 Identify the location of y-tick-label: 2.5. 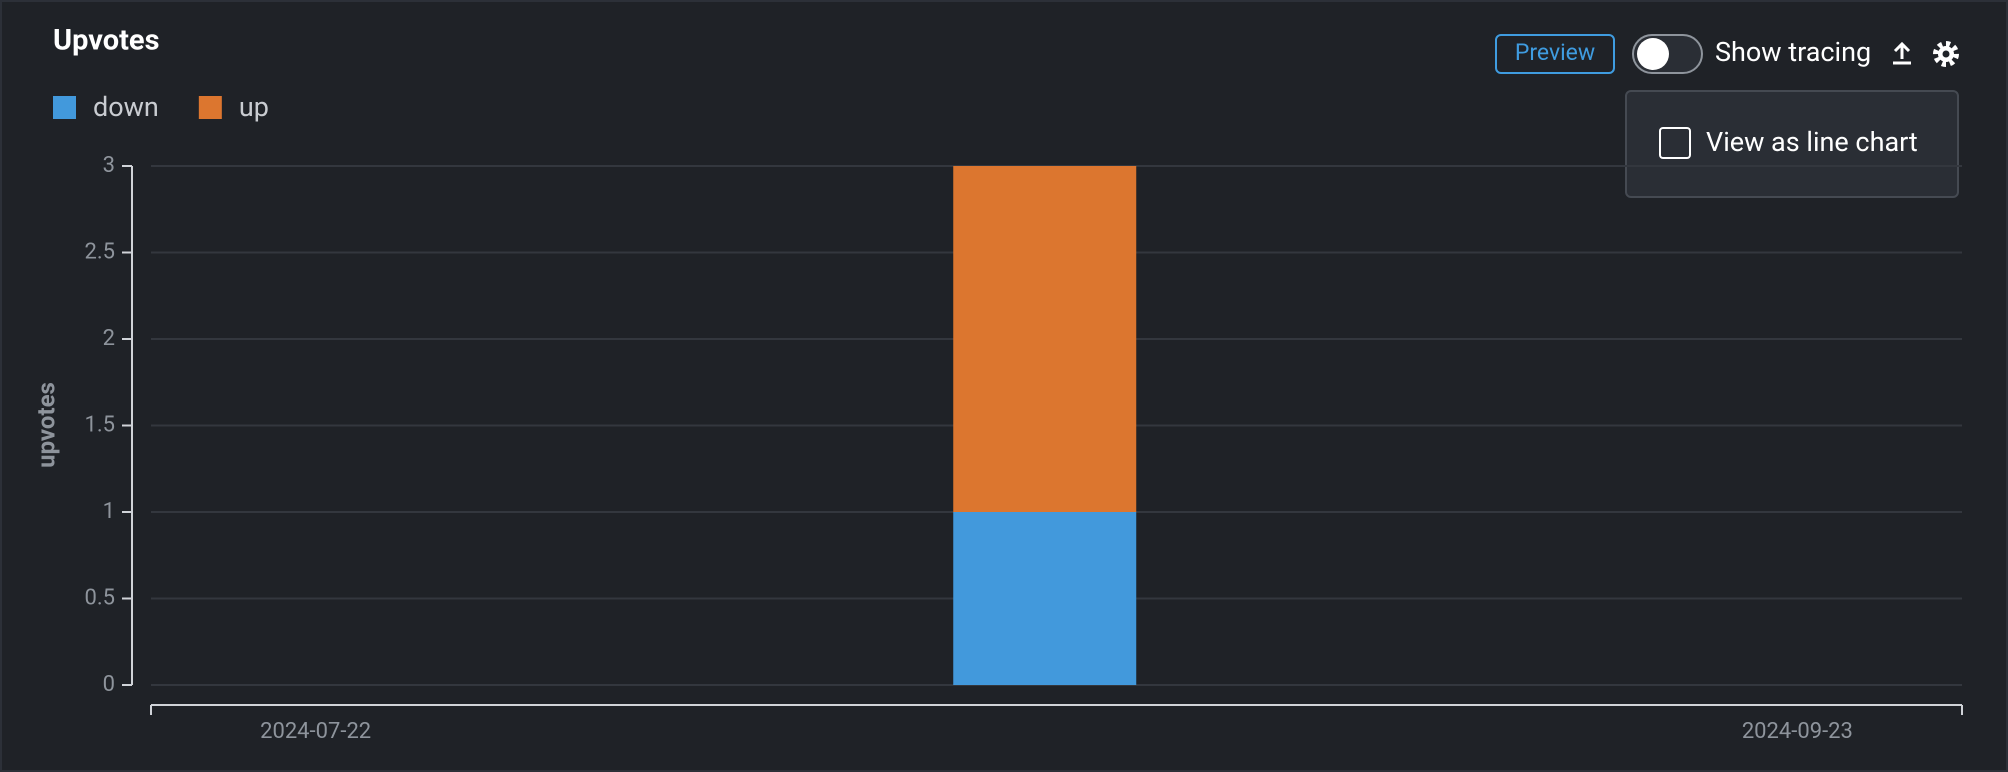
(99, 251).